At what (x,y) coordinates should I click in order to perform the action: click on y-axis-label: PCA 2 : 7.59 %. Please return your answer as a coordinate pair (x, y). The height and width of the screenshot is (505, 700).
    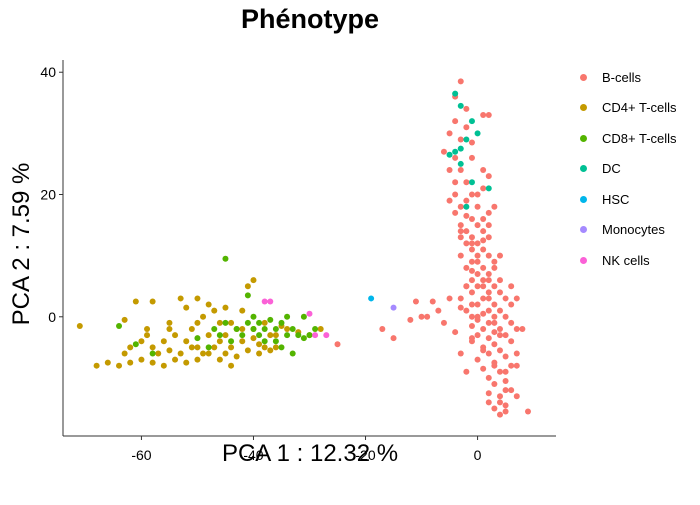
    Looking at the image, I should click on (21, 244).